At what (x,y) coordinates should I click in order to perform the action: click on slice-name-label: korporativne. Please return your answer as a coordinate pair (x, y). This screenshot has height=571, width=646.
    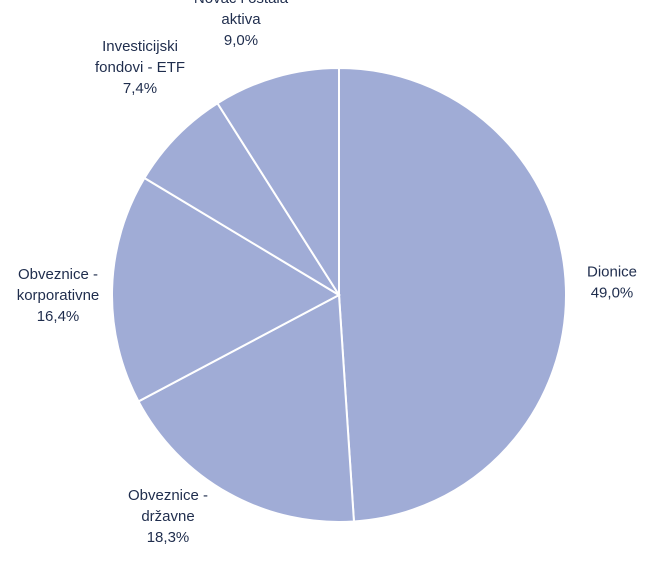
    Looking at the image, I should click on (58, 295).